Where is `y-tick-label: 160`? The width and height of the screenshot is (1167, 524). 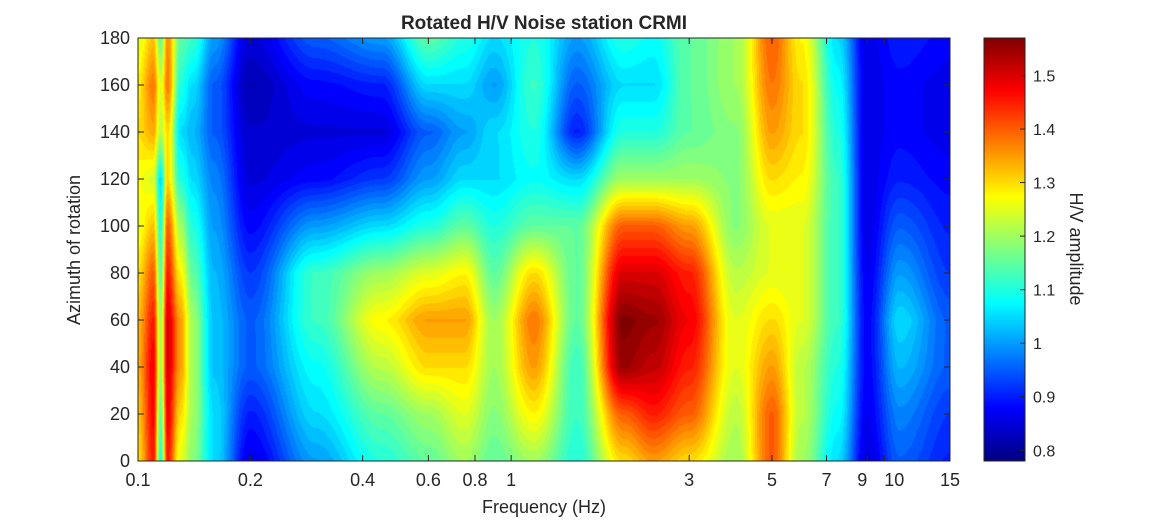 y-tick-label: 160 is located at coordinates (115, 85).